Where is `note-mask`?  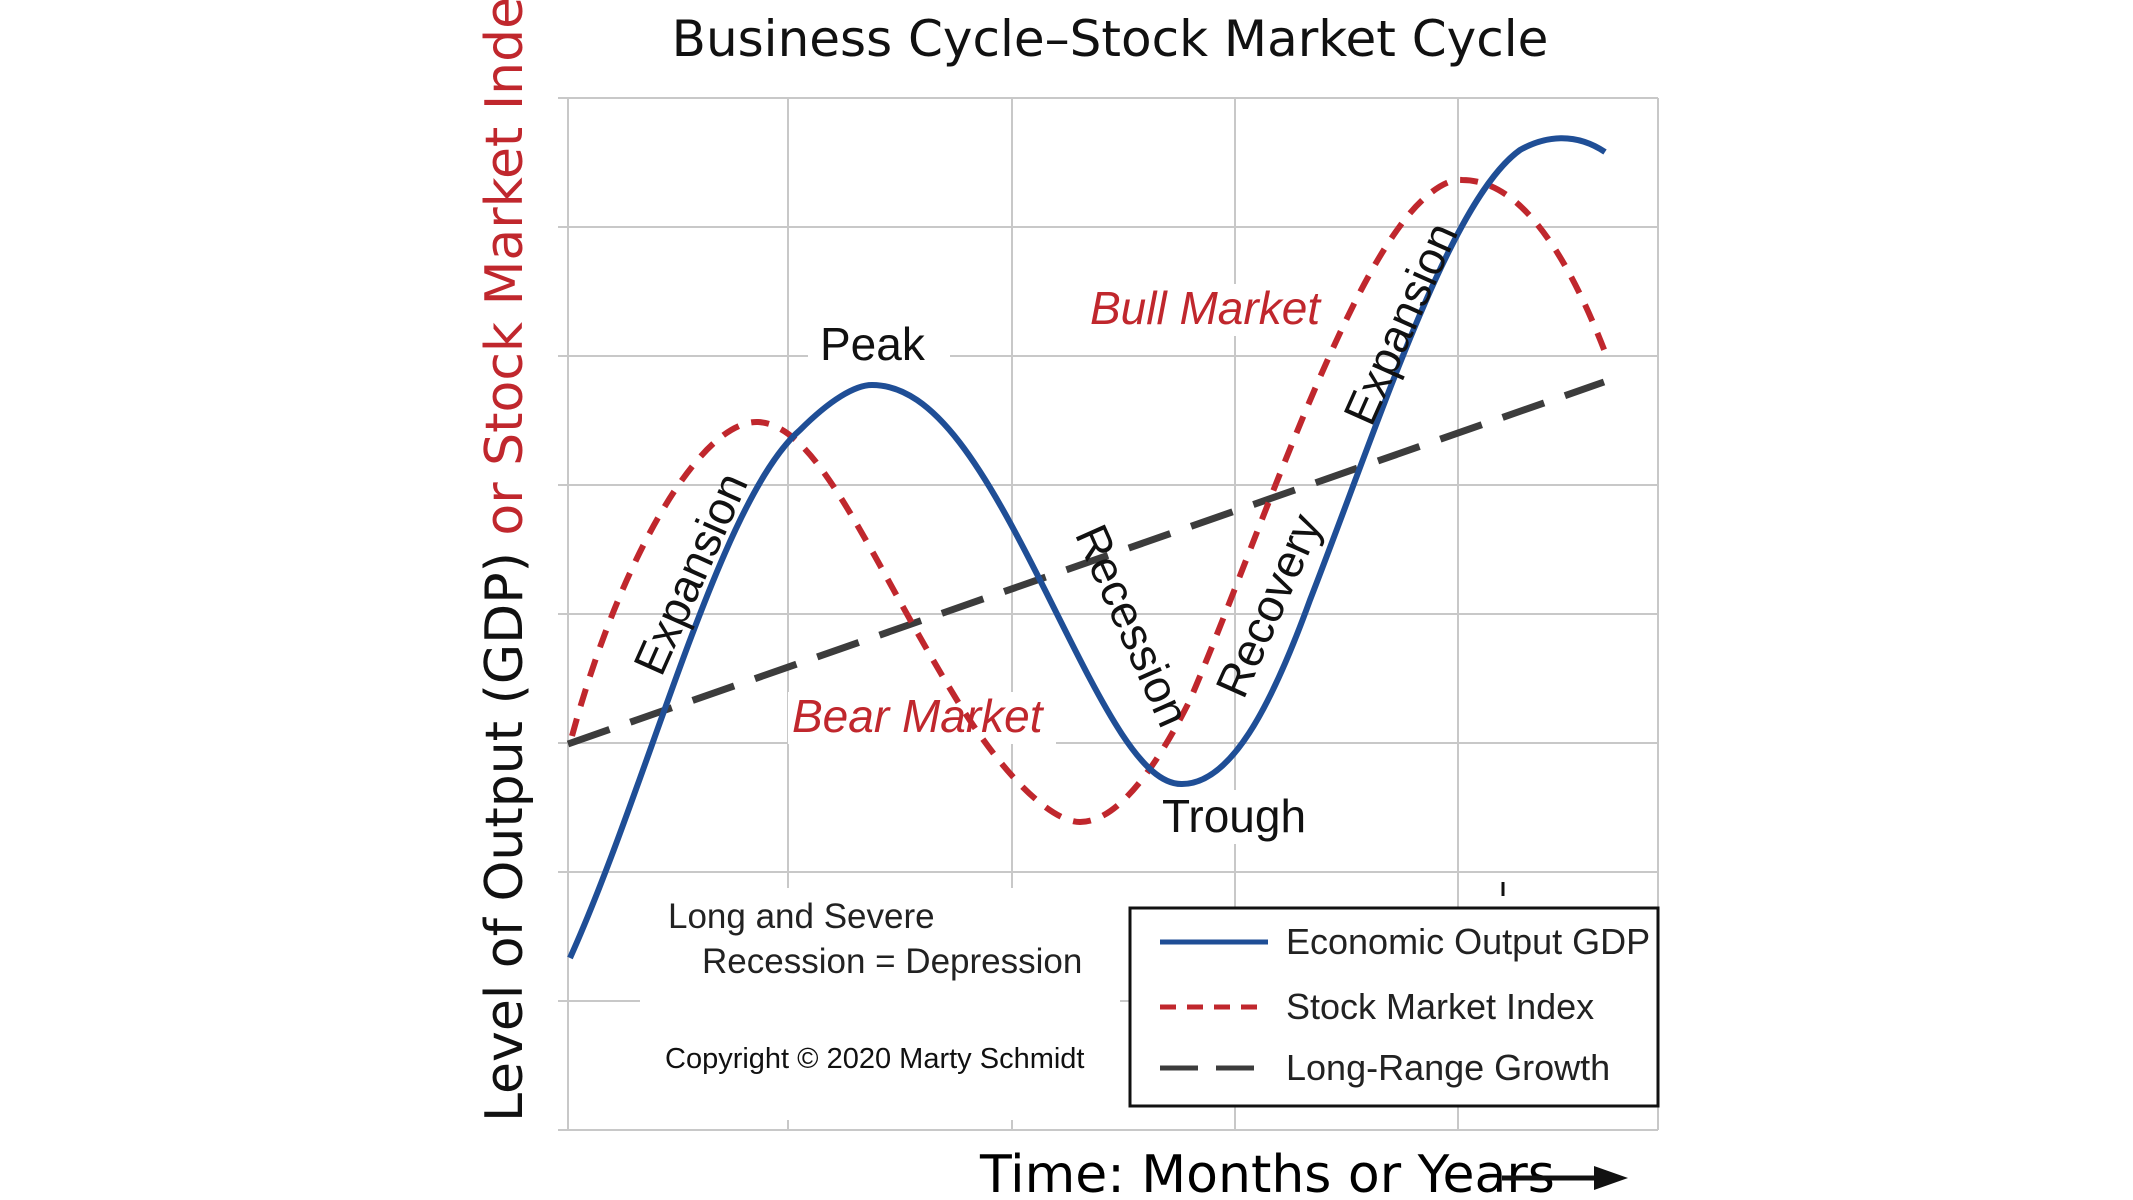 note-mask is located at coordinates (880, 1004).